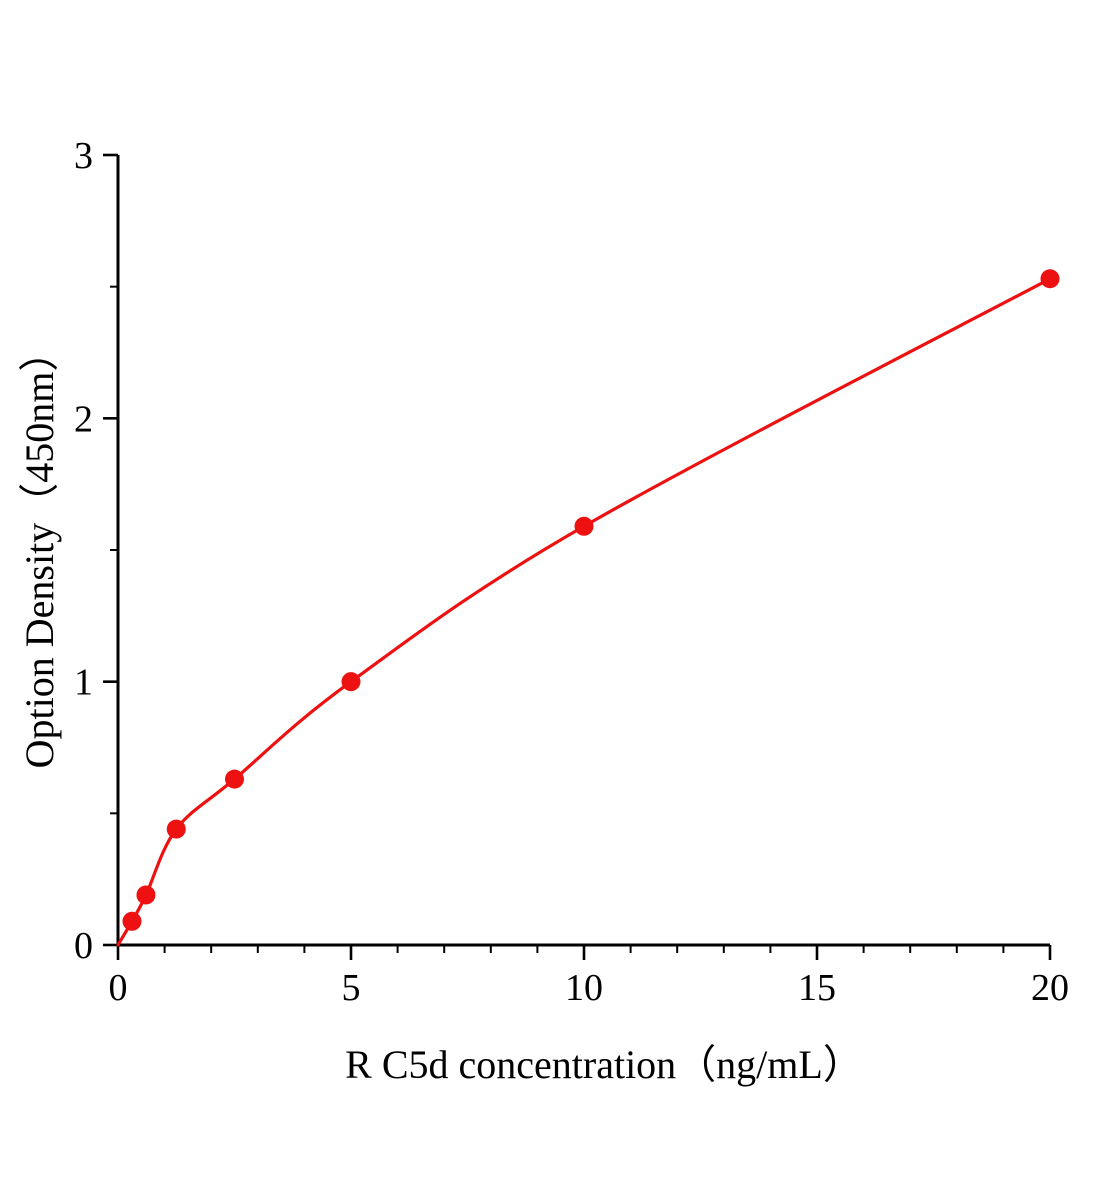 The image size is (1104, 1200). I want to click on x-tick-label: 10, so click(584, 988).